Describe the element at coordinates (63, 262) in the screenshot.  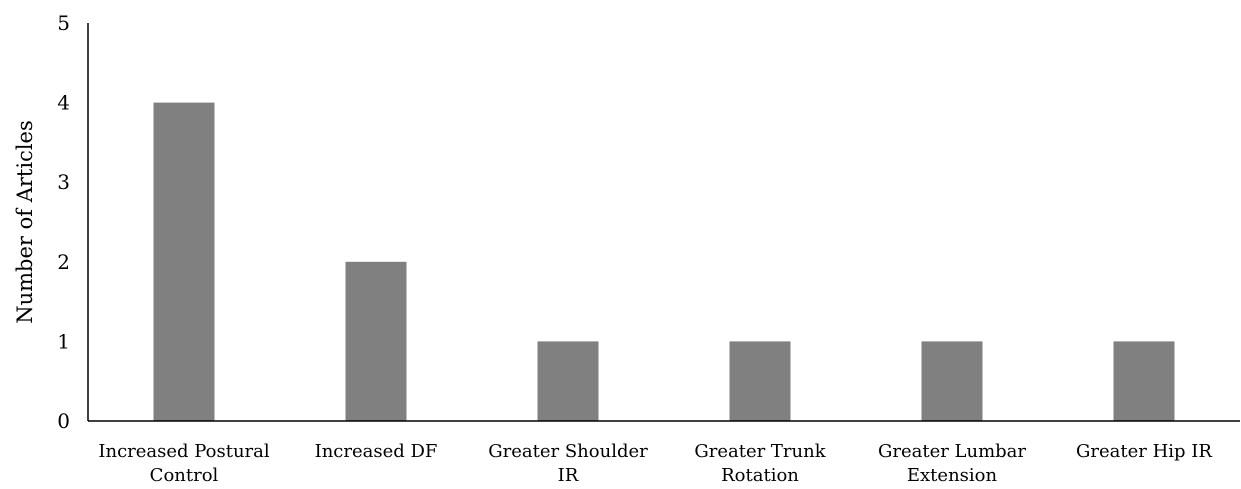
I see `y-tick-label: 2` at that location.